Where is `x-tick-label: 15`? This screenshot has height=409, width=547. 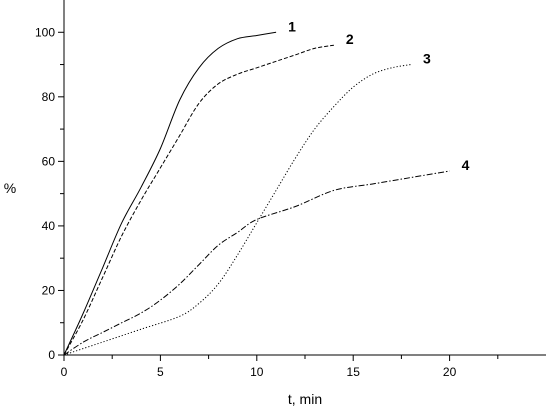
x-tick-label: 15 is located at coordinates (354, 372).